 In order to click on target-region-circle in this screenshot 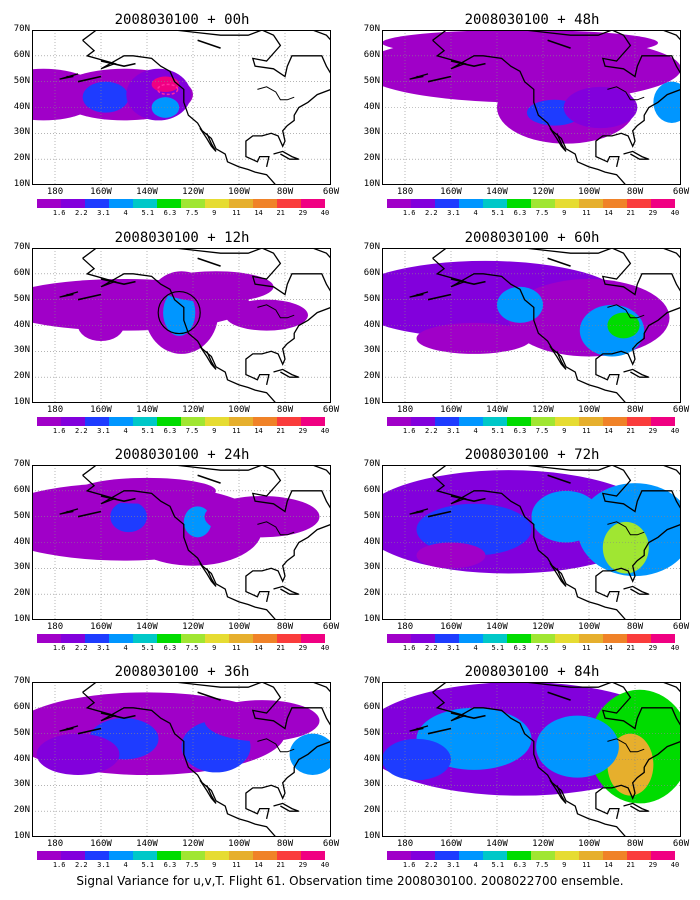, I will do `click(179, 312)`.